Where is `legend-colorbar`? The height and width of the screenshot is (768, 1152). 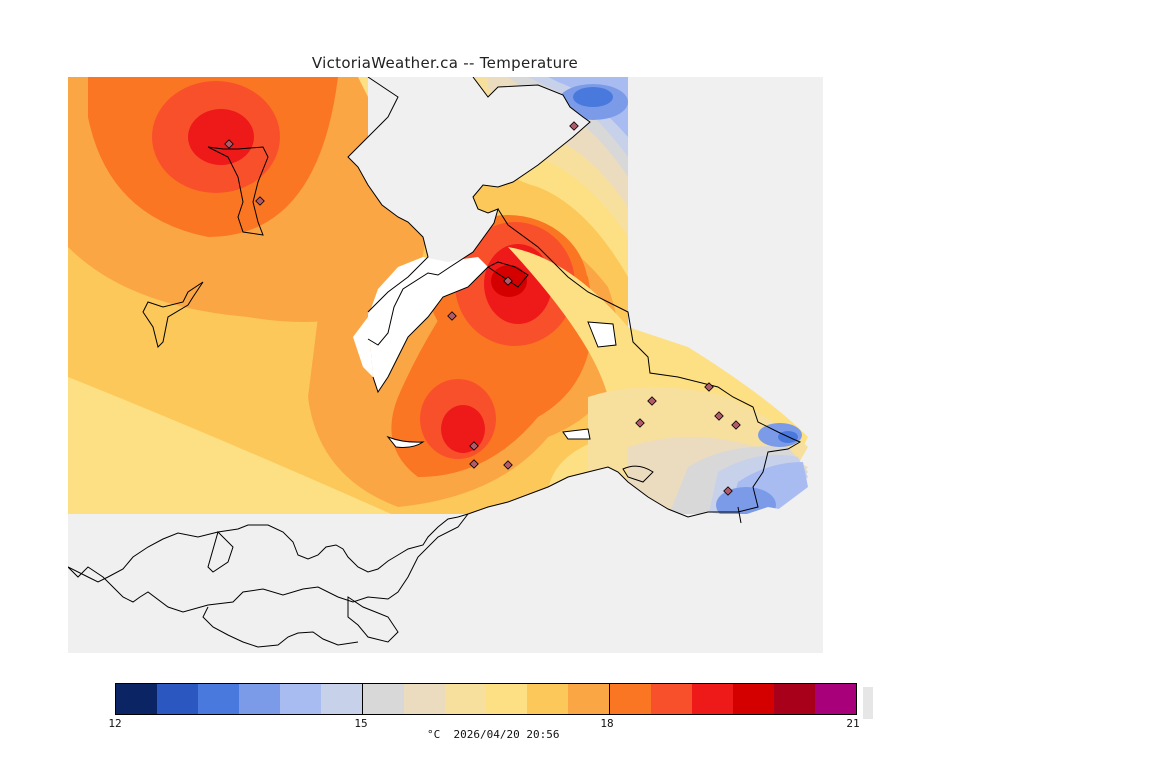 legend-colorbar is located at coordinates (486, 699).